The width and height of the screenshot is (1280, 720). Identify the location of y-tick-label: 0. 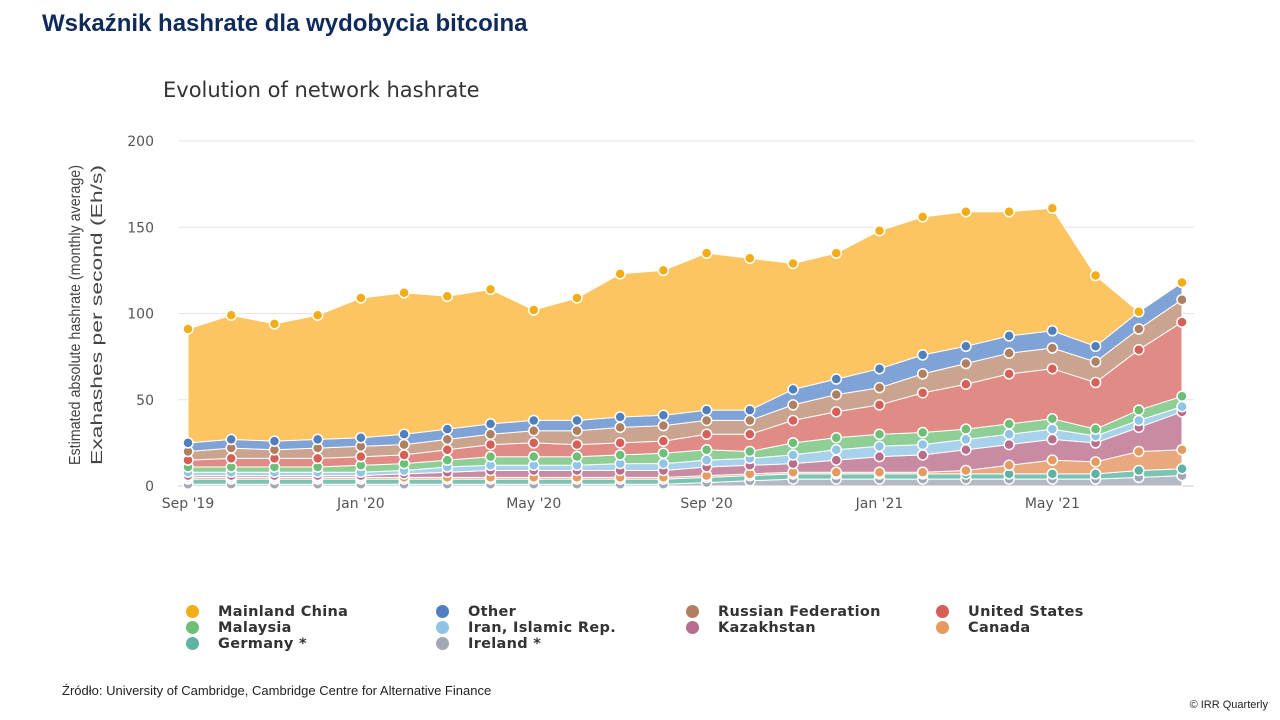
(149, 487).